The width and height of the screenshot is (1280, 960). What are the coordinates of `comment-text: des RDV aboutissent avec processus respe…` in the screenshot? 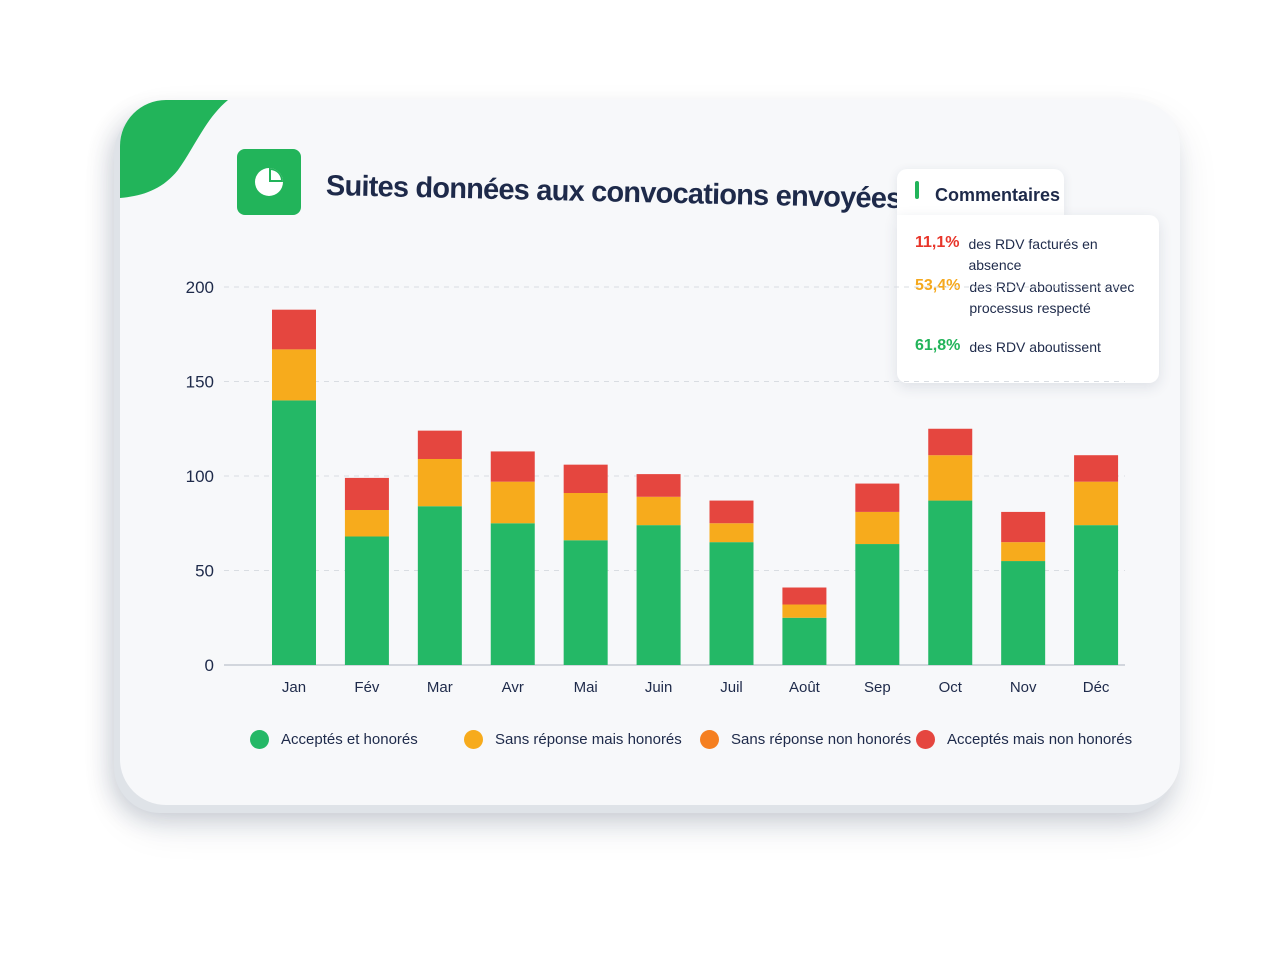 It's located at (1052, 297).